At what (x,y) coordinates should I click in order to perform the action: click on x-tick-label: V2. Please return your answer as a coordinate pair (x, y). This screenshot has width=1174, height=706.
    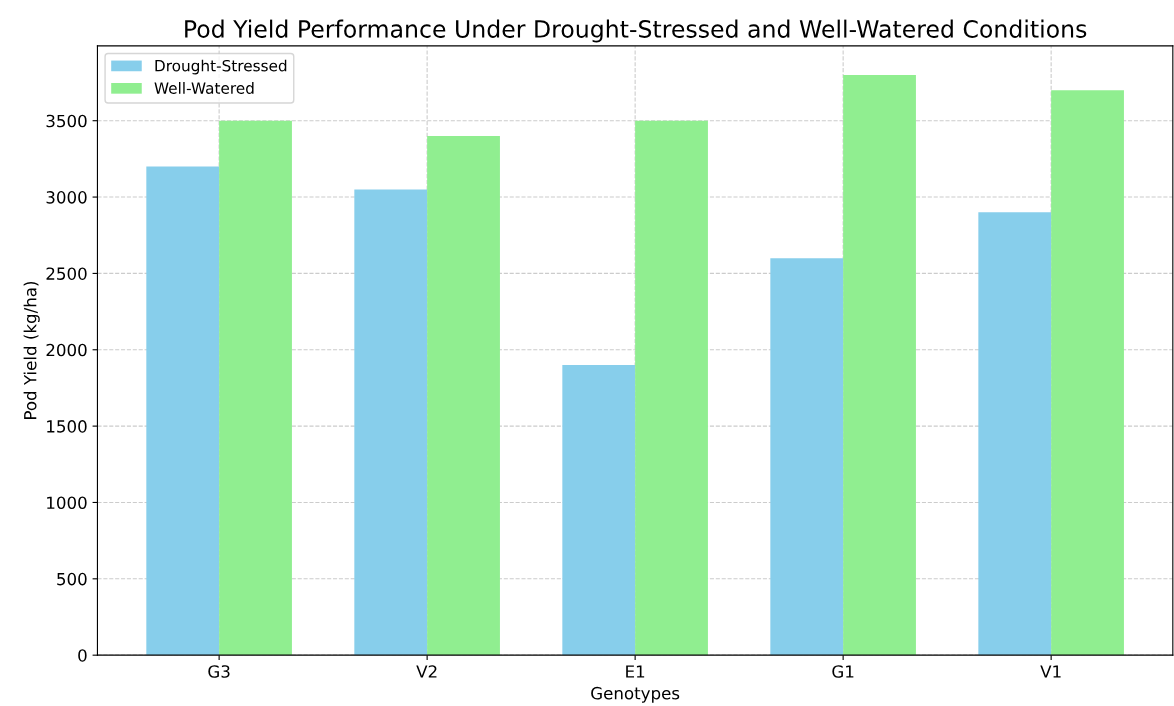
    Looking at the image, I should click on (426, 671).